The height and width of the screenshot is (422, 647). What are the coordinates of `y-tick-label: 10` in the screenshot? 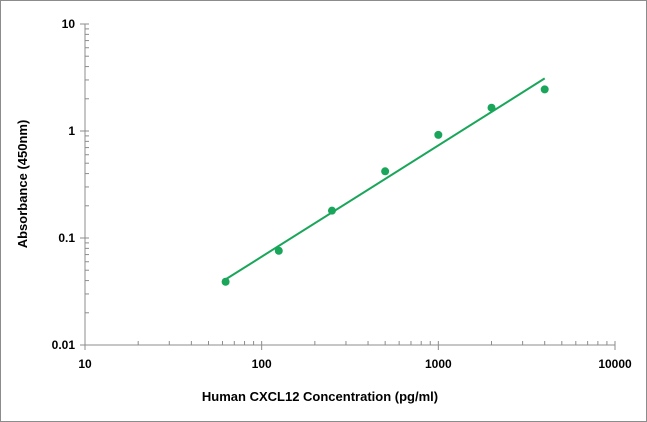 It's located at (69, 24).